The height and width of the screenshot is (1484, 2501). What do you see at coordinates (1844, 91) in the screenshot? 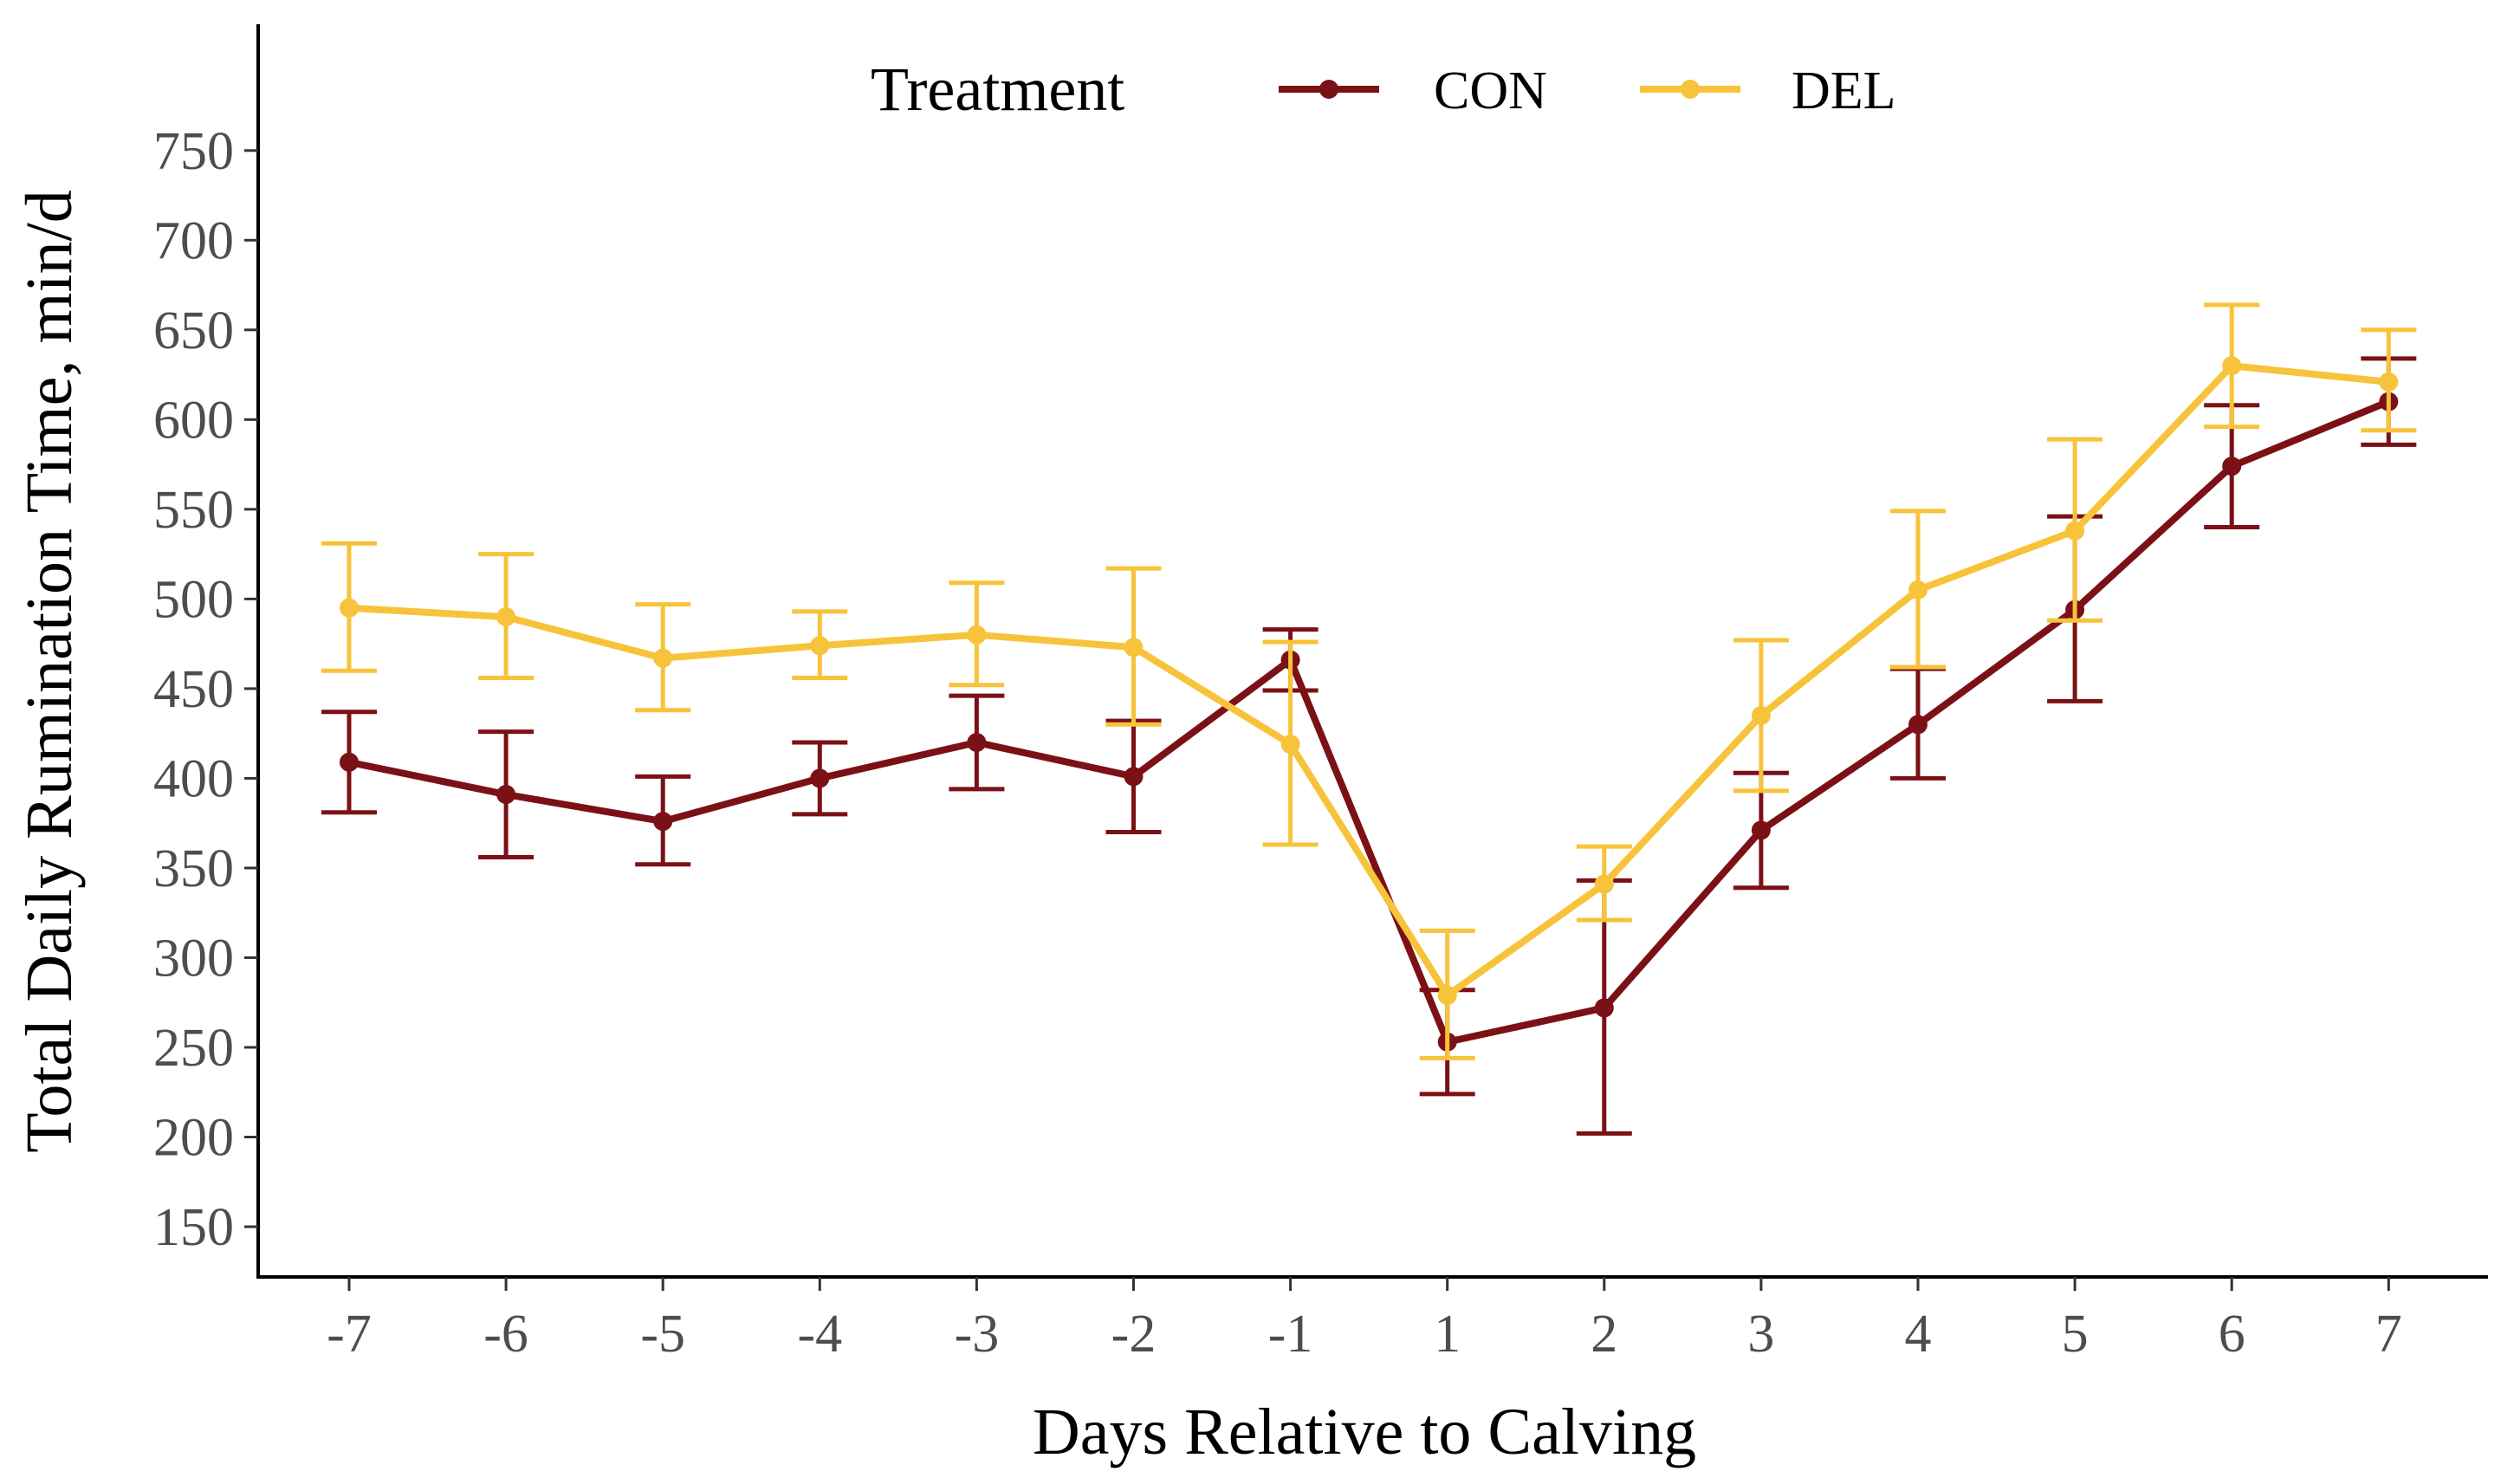
I see `legend-label-del: DEL` at bounding box center [1844, 91].